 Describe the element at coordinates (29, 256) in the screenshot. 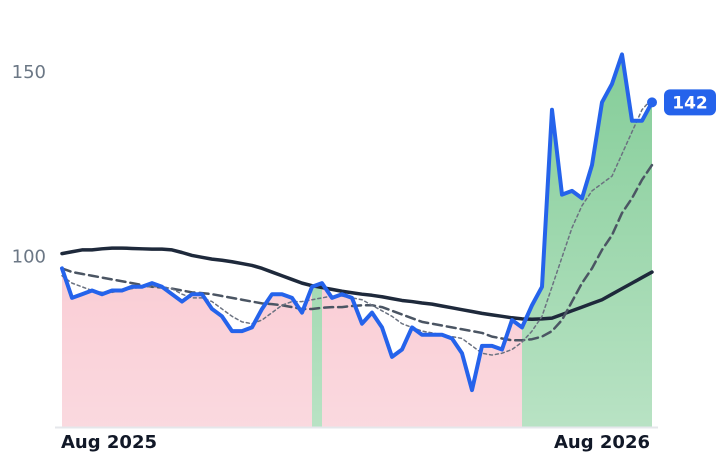

I see `y-tick-label: 100` at that location.